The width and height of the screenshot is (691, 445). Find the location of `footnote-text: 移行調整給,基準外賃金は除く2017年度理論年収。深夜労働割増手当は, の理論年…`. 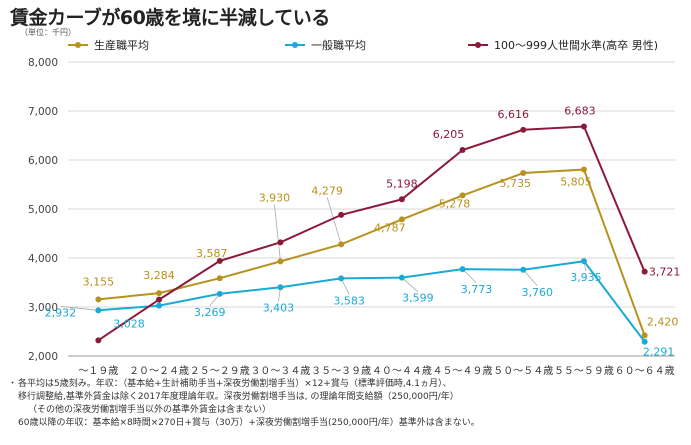

footnote-text: 移行調整給,基準外賃金は除く2017年度理論年収。深夜労働割増手当は, の理論年… is located at coordinates (238, 397).